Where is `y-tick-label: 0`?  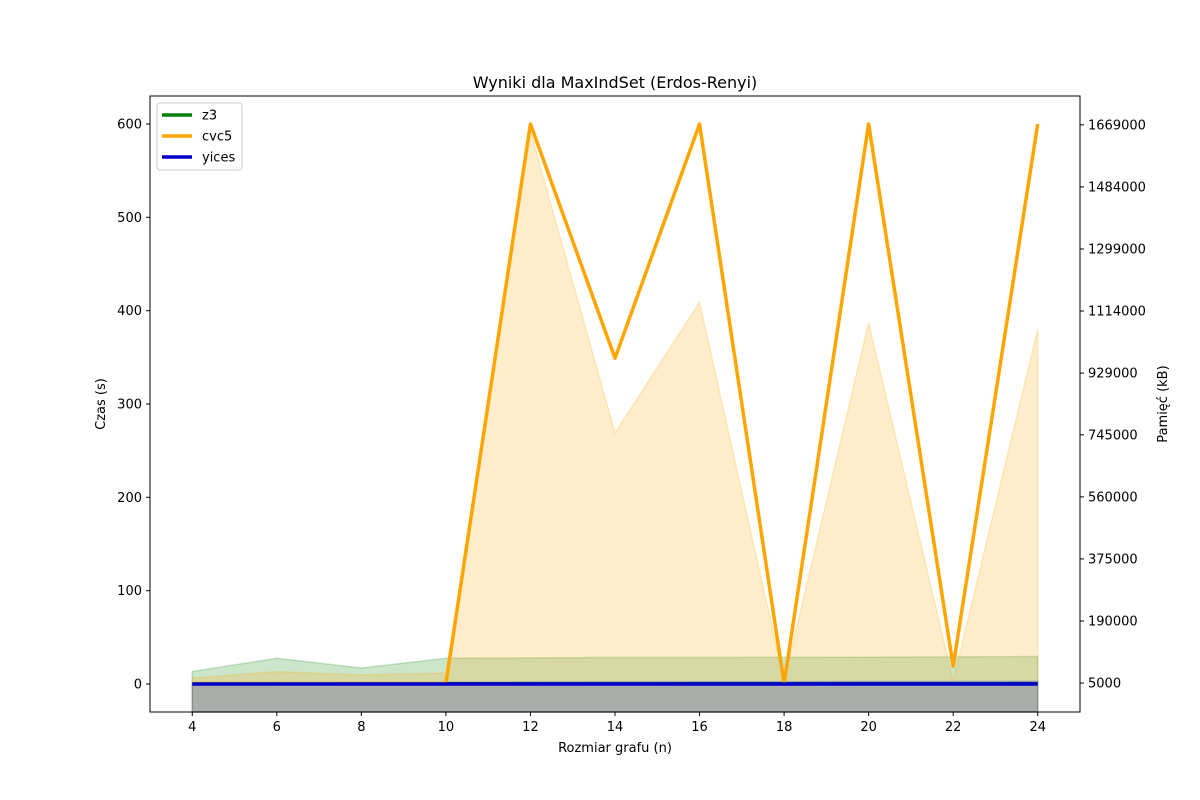
y-tick-label: 0 is located at coordinates (138, 685).